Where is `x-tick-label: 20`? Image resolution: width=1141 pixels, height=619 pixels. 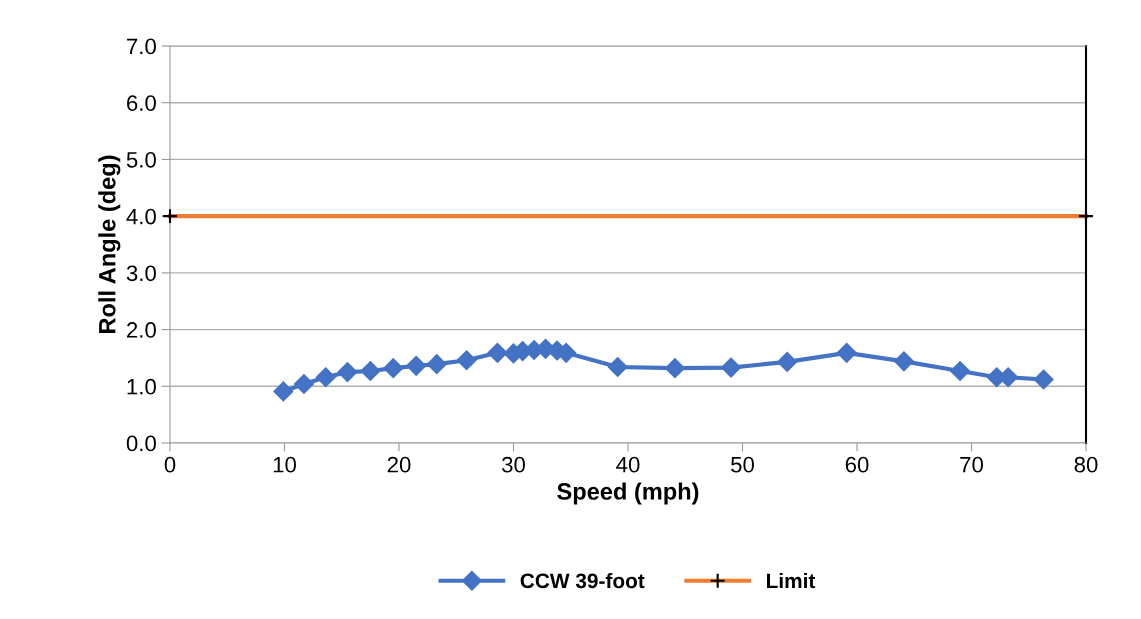
x-tick-label: 20 is located at coordinates (399, 464).